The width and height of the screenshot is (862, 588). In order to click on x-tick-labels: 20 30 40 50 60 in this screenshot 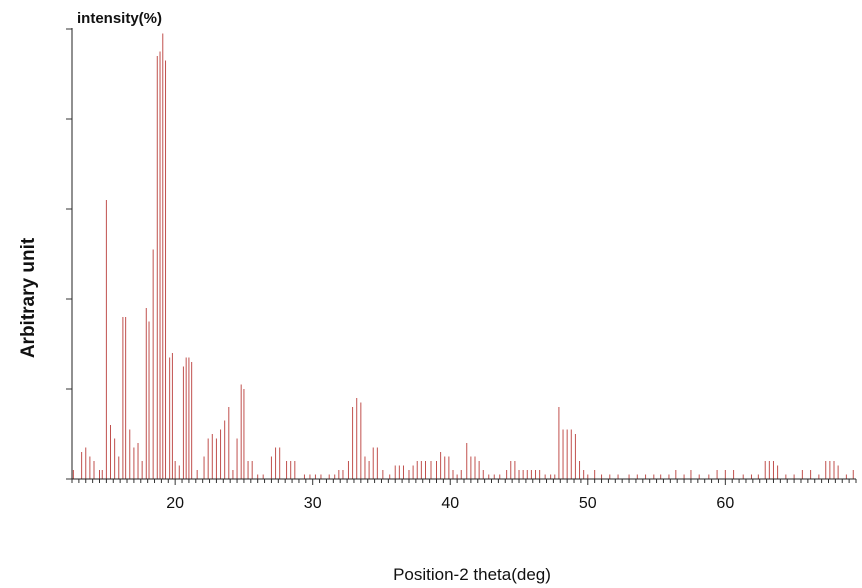, I will do `click(450, 503)`.